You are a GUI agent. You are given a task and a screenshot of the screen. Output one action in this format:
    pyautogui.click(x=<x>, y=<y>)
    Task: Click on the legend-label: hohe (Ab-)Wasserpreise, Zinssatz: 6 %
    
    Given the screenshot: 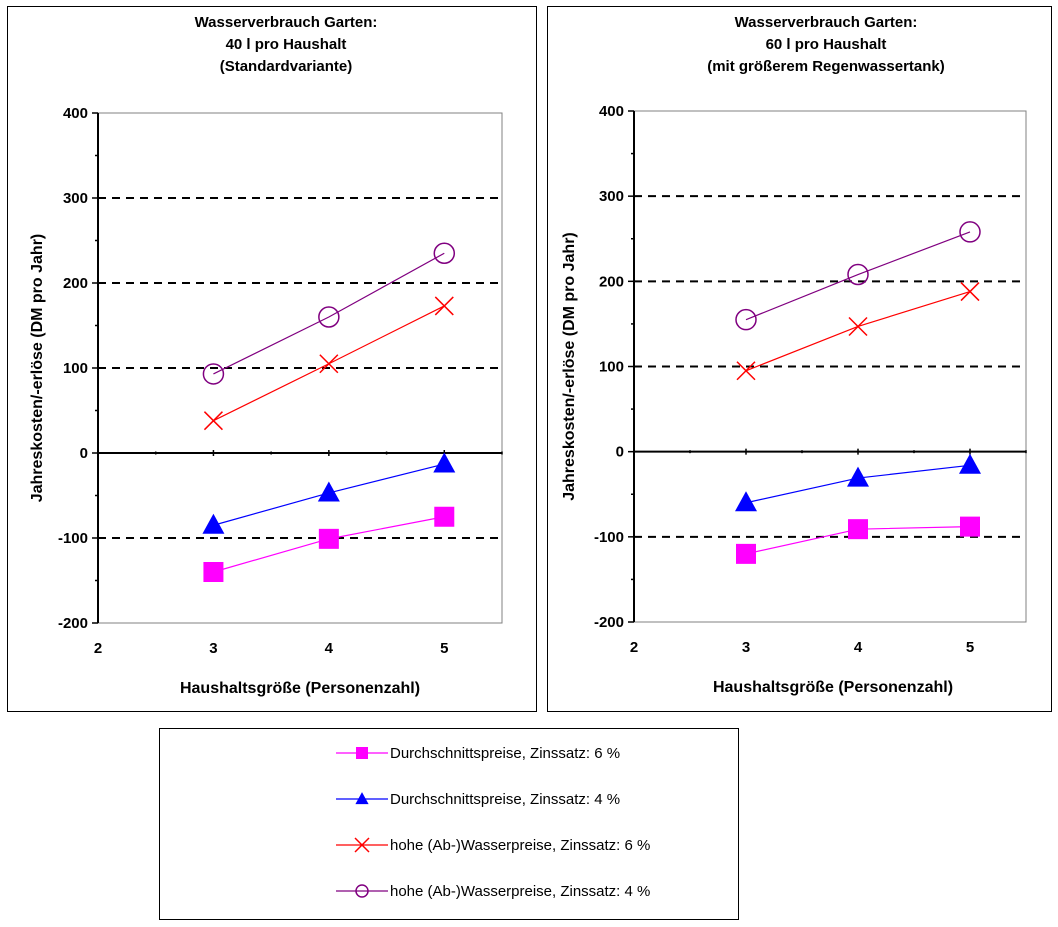 What is the action you would take?
    pyautogui.click(x=520, y=845)
    